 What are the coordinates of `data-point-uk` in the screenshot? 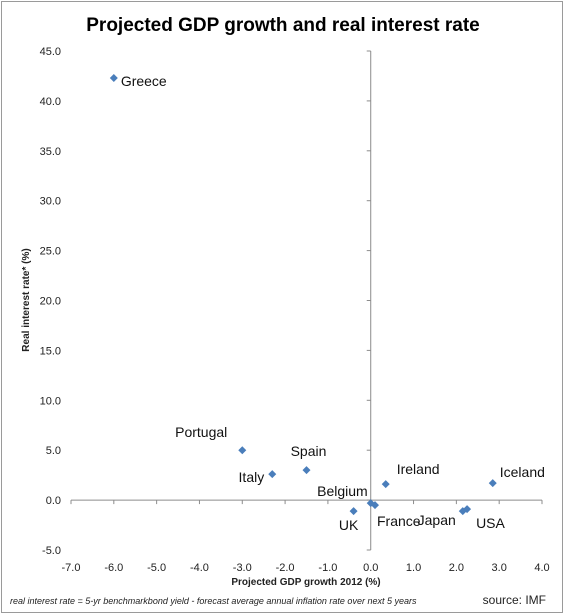 It's located at (353, 511).